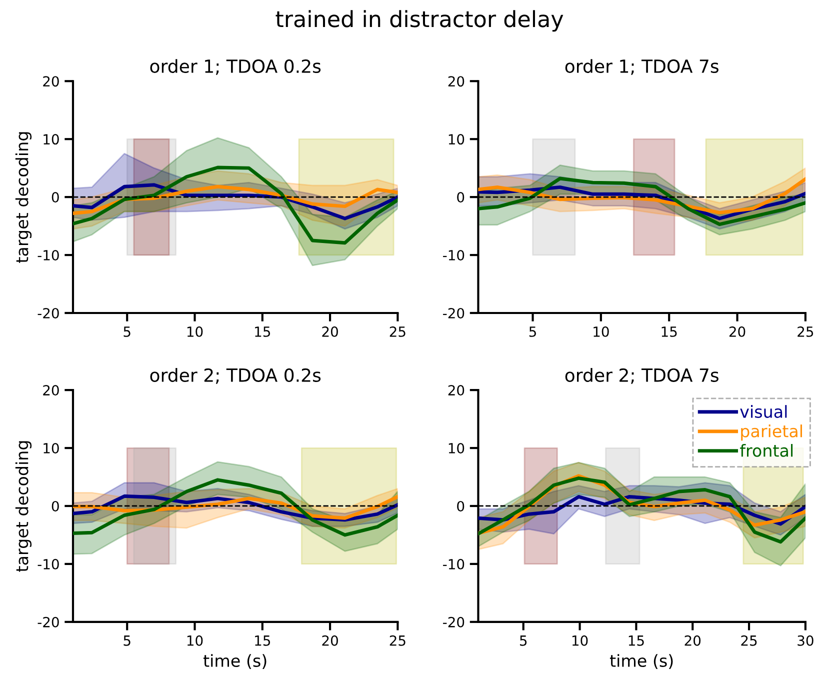 This screenshot has height=676, width=839. I want to click on chart-title: order 1; TDOA 0.2s, so click(235, 67).